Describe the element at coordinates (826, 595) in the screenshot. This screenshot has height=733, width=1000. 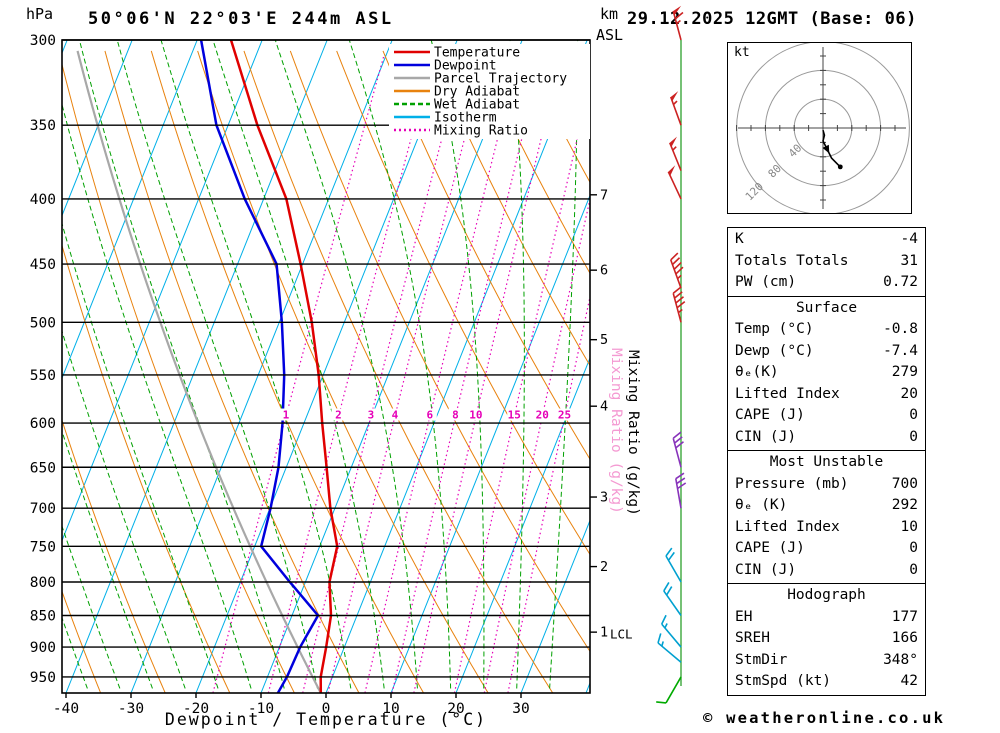
I see `stats-group-header: Hodograph` at that location.